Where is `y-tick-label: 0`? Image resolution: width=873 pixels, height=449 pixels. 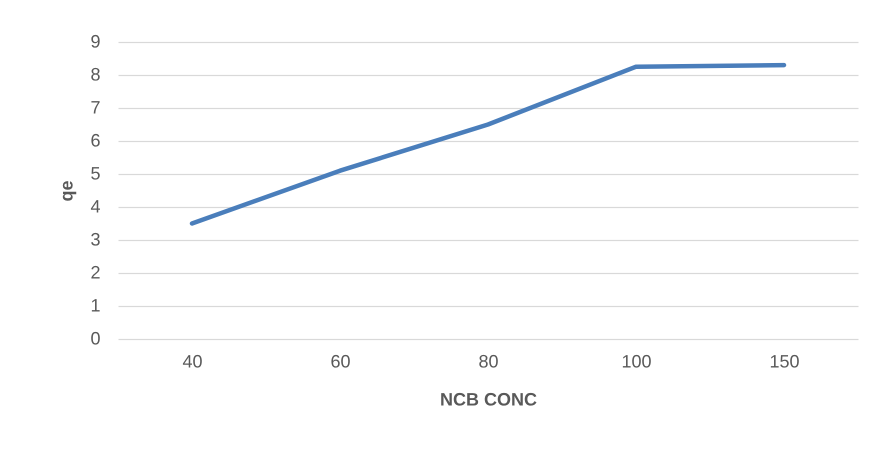 y-tick-label: 0 is located at coordinates (95, 338).